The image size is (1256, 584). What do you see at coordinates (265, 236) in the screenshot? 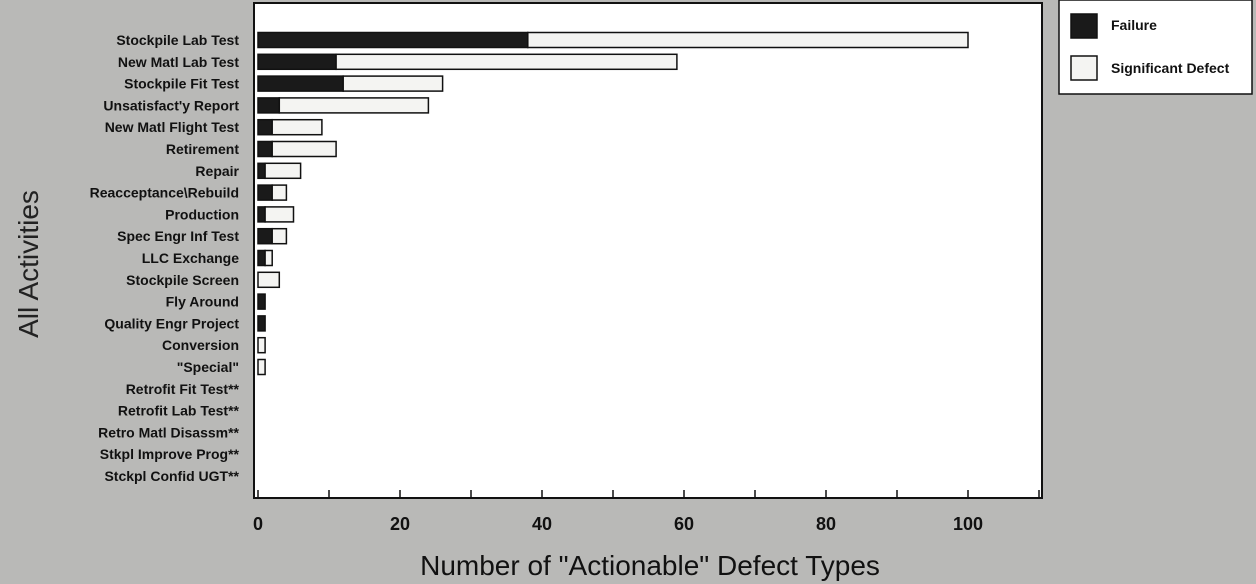
I see `bar-failure-spec-engr-inf-test` at bounding box center [265, 236].